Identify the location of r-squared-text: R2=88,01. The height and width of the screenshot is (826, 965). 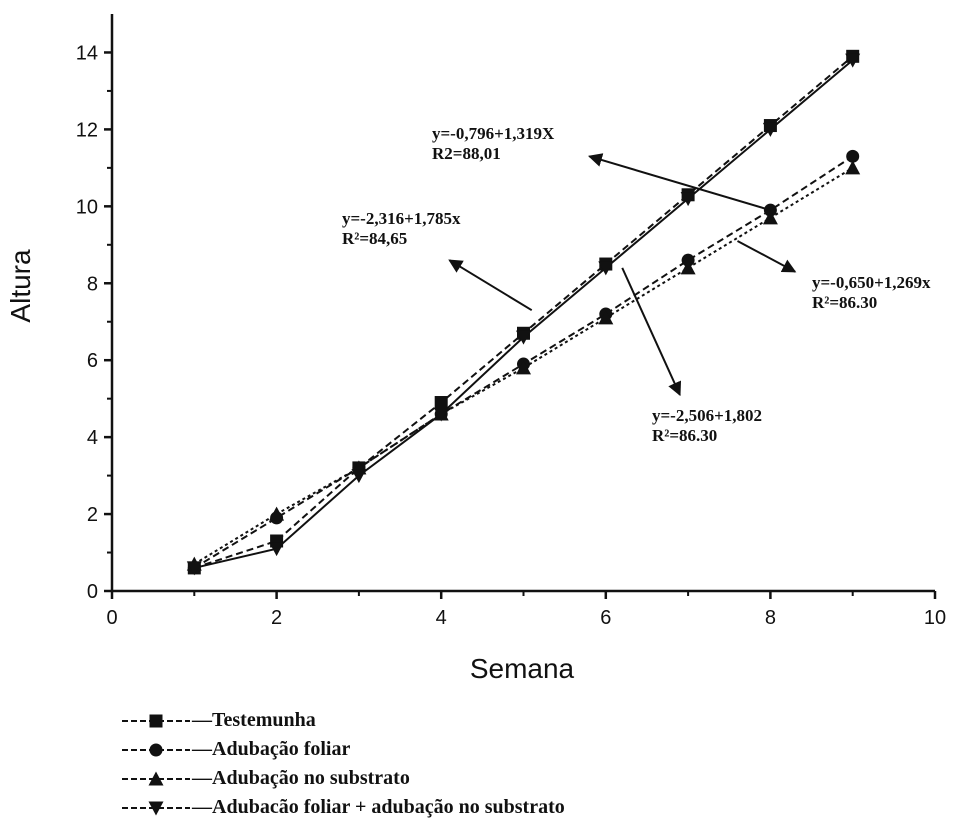
(466, 153).